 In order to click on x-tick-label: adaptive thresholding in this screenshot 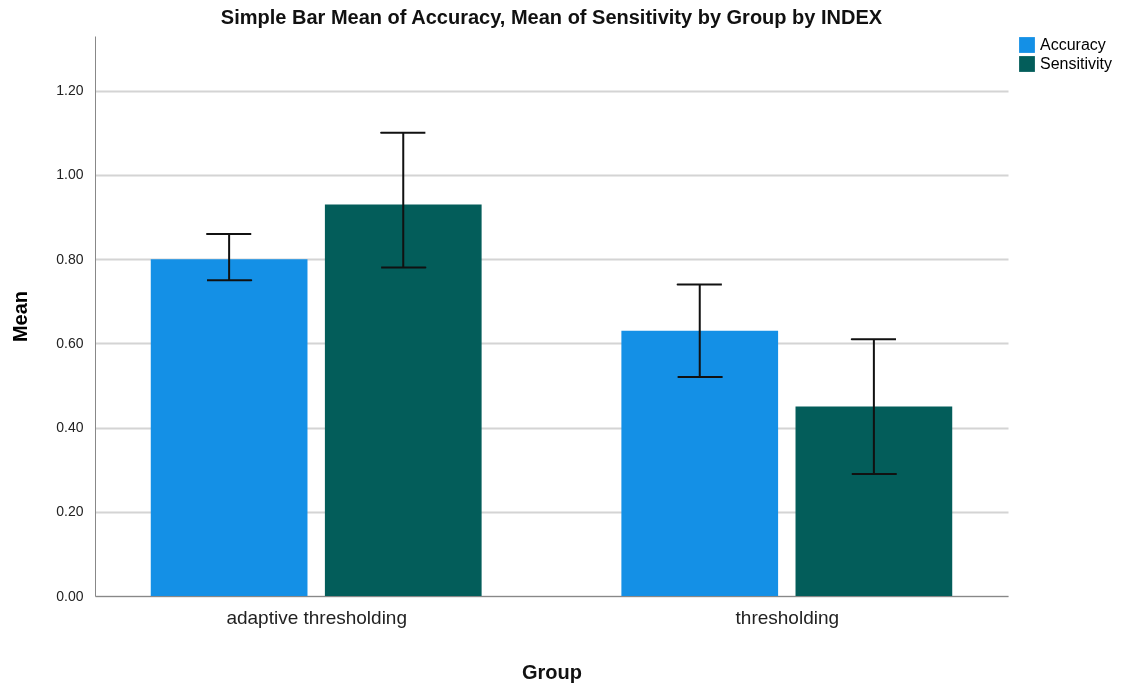, I will do `click(317, 617)`.